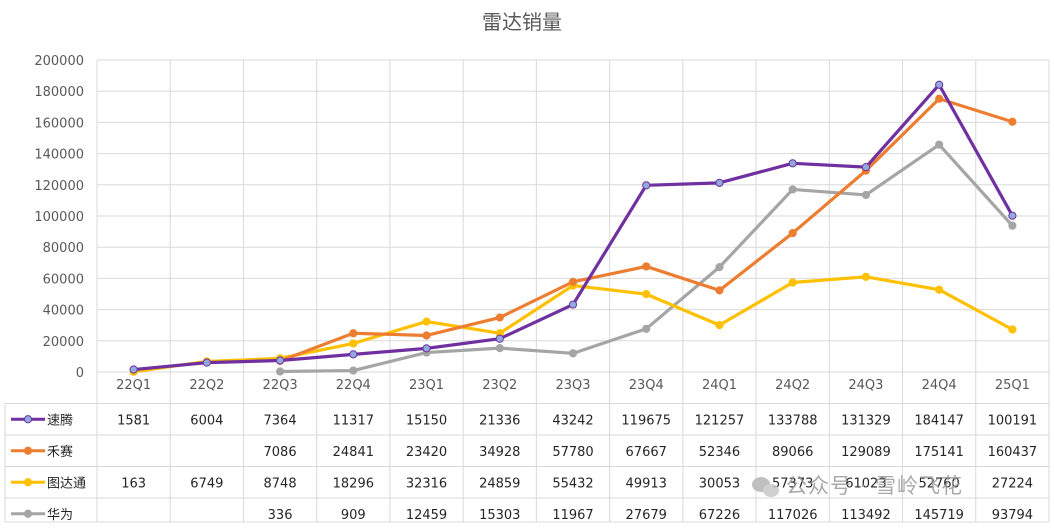 The height and width of the screenshot is (528, 1054). I want to click on table-cell: 67667, so click(646, 452).